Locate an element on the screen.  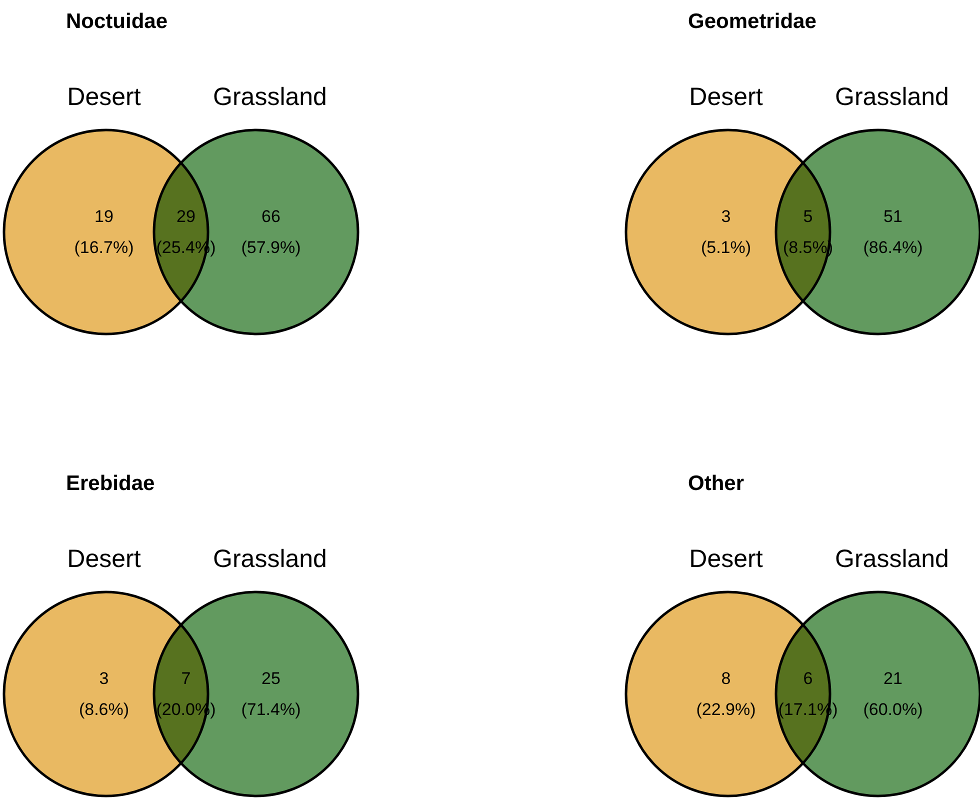
data-label: 5 is located at coordinates (808, 216).